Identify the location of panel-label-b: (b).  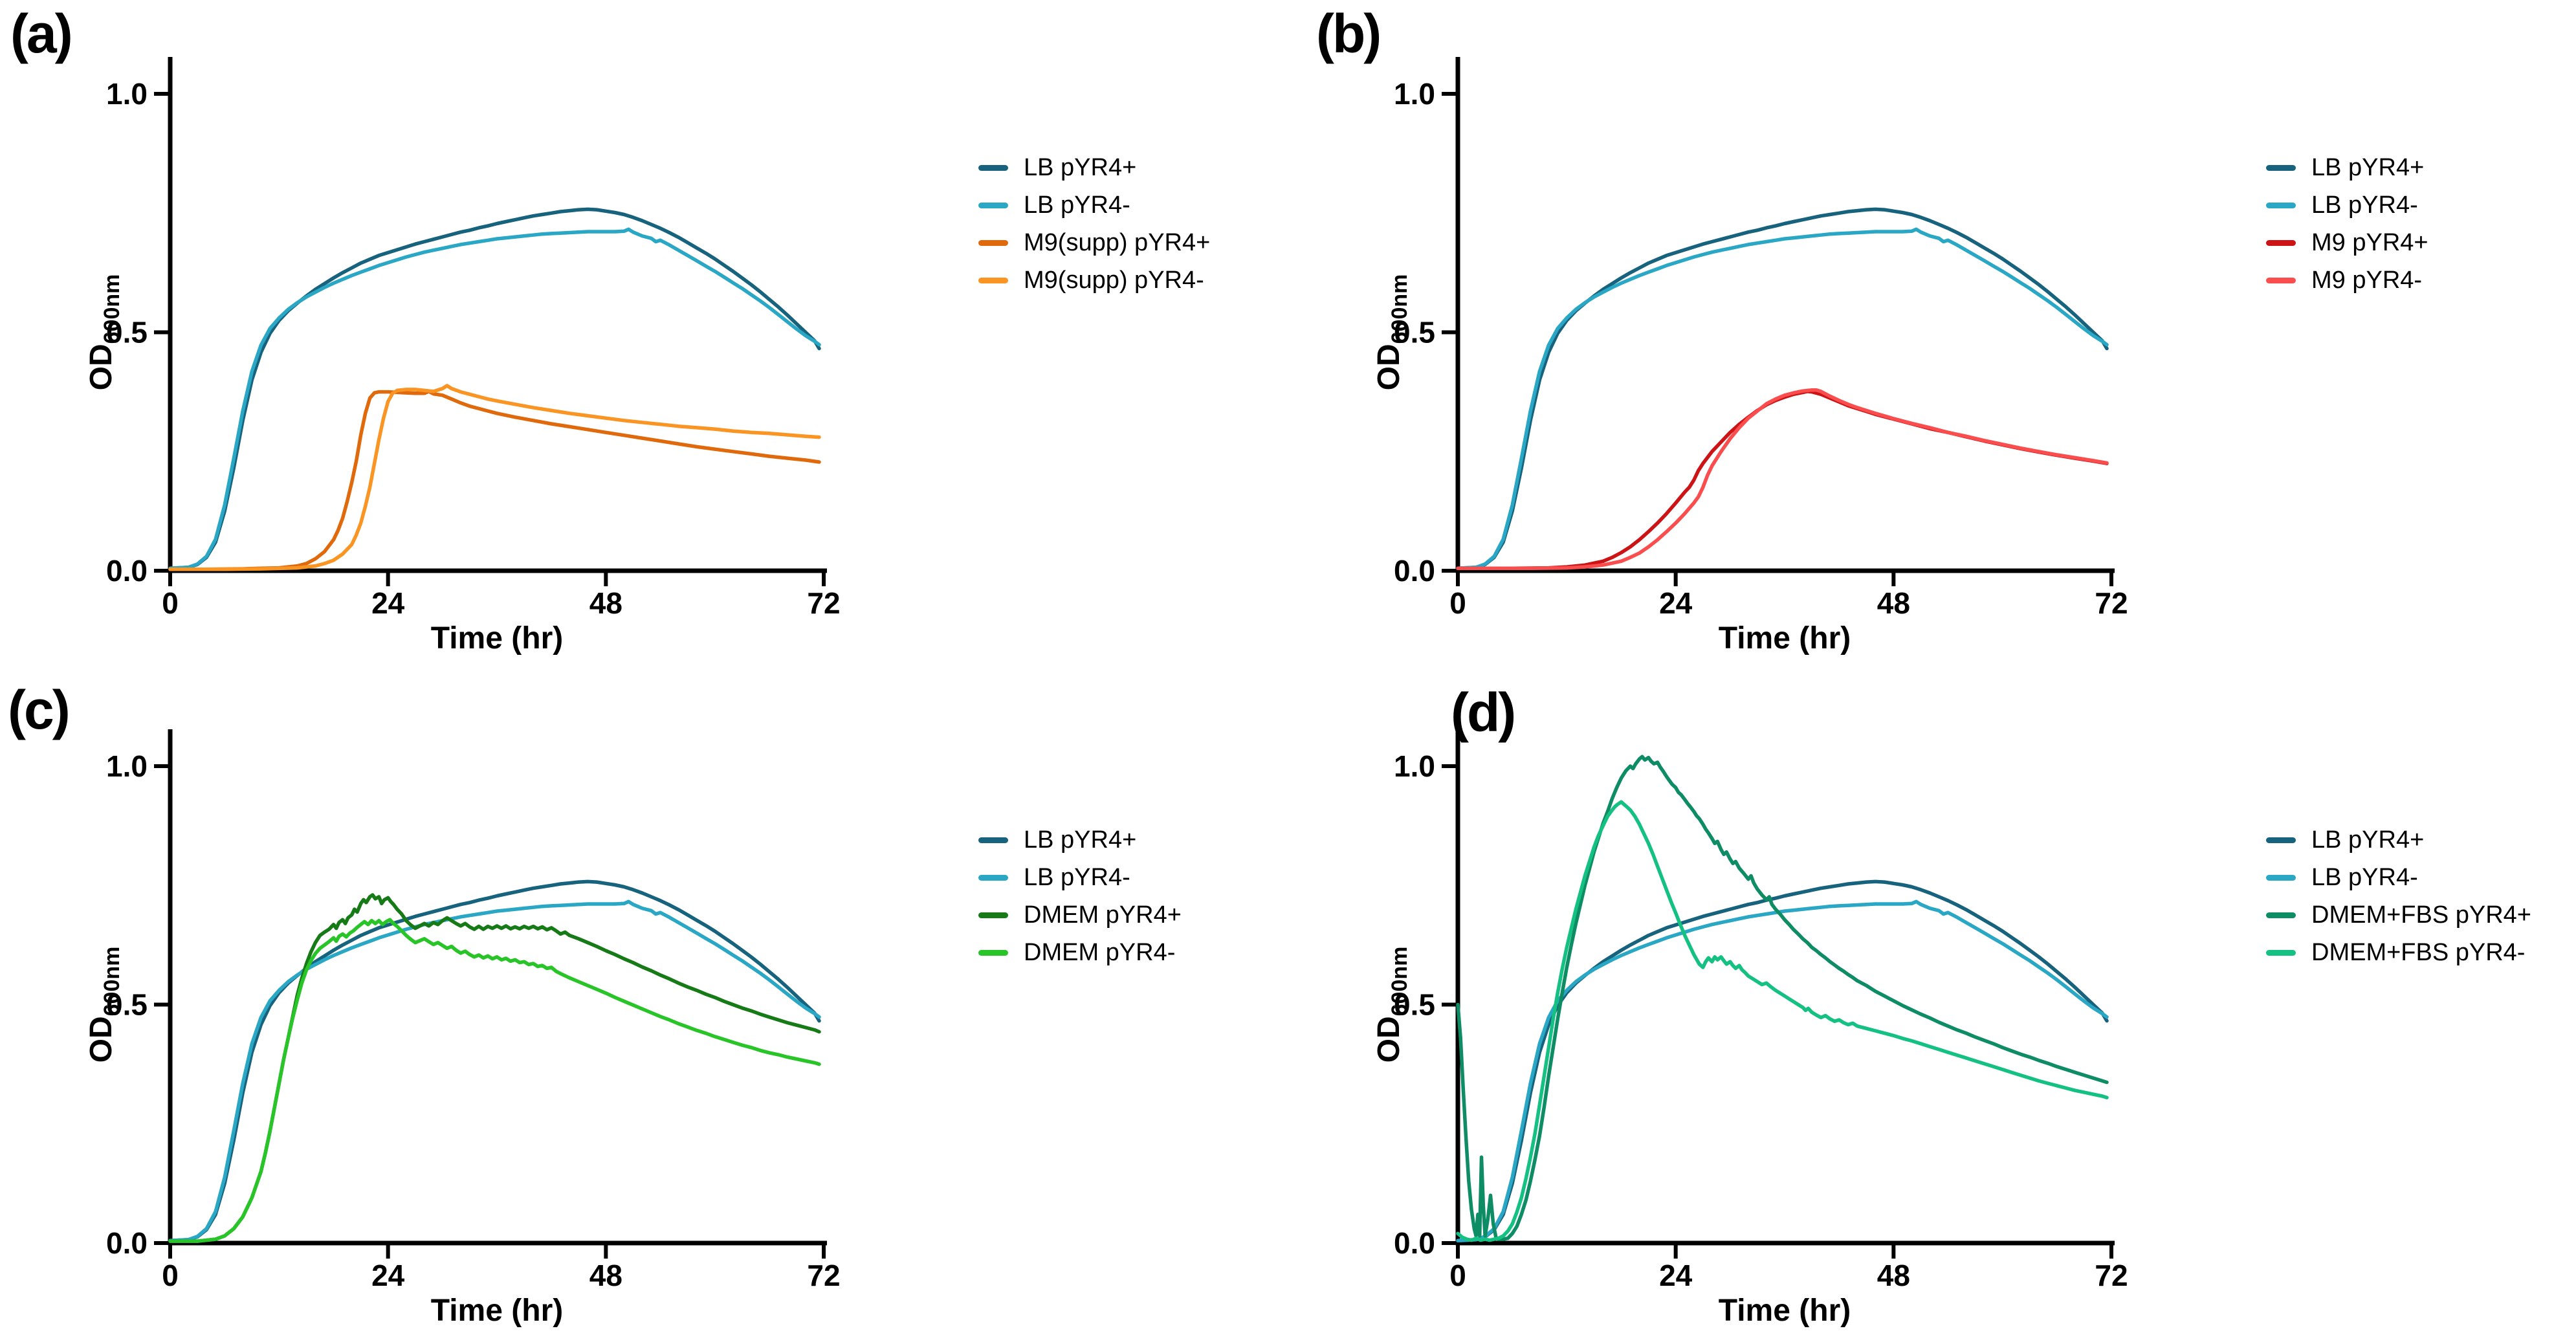
(1349, 33).